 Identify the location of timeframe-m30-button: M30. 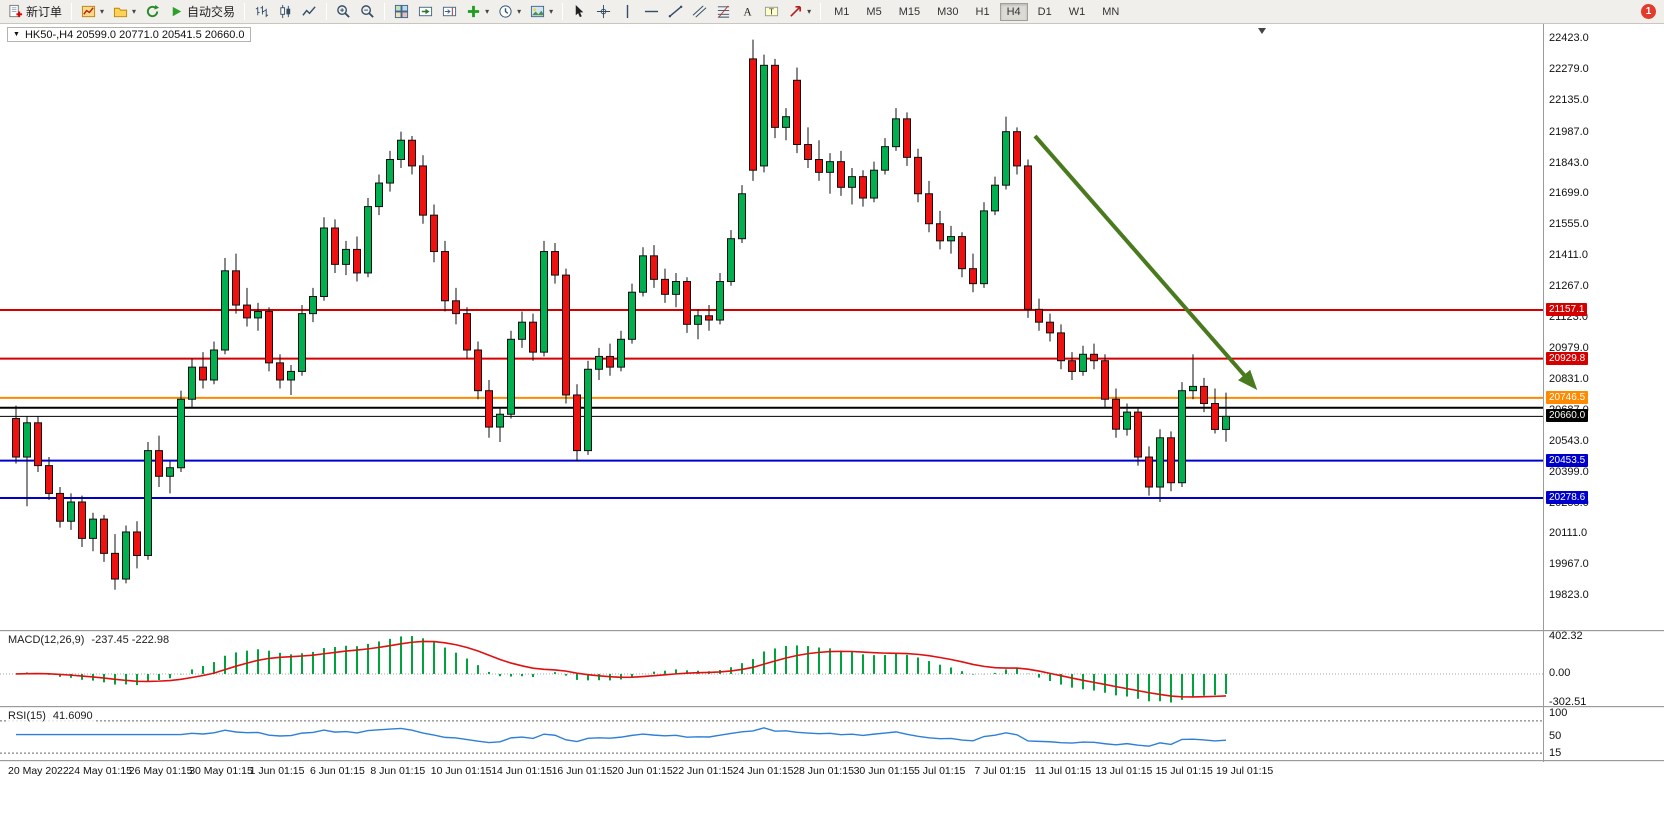
(948, 11).